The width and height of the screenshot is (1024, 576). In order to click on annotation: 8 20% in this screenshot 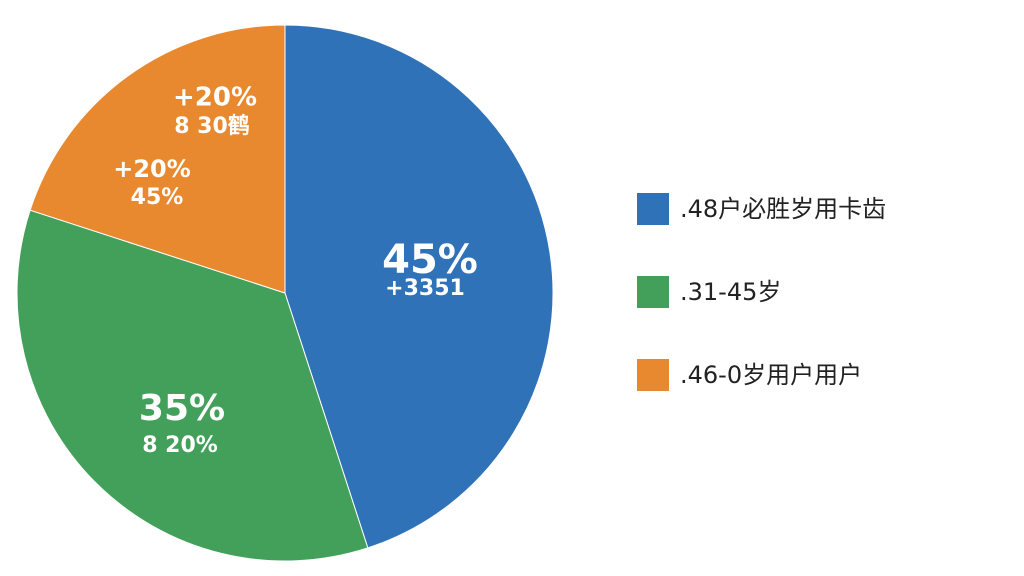, I will do `click(180, 445)`.